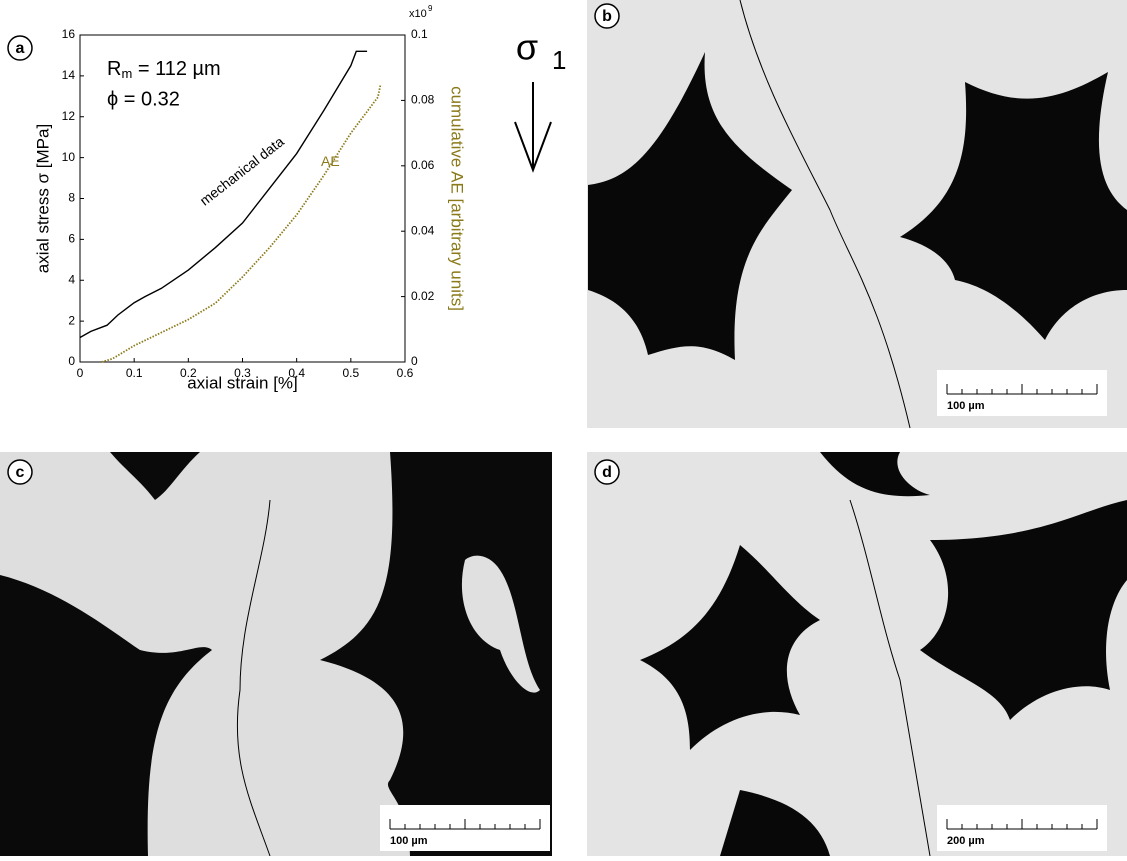 The width and height of the screenshot is (1127, 861). What do you see at coordinates (533, 147) in the screenshot?
I see `arrow-head` at bounding box center [533, 147].